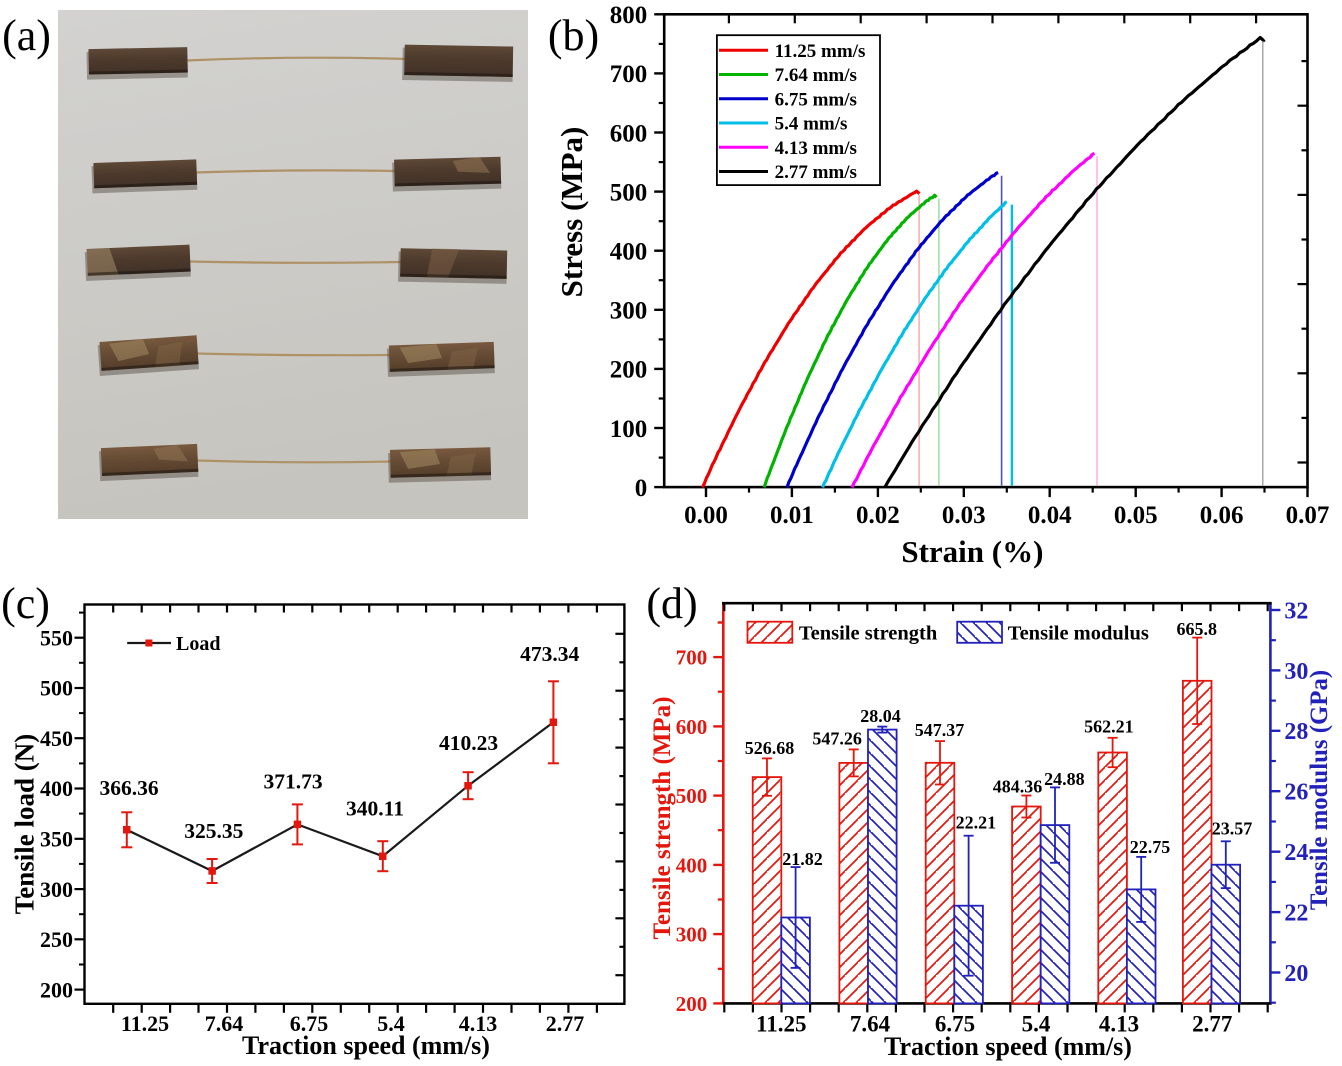  What do you see at coordinates (1197, 629) in the screenshot?
I see `svg-text: 665.8` at bounding box center [1197, 629].